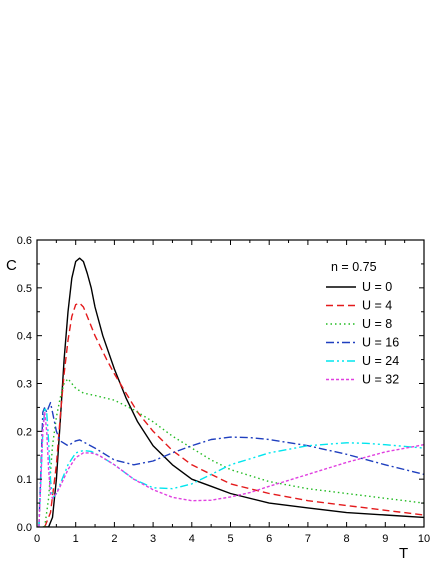  What do you see at coordinates (385, 539) in the screenshot?
I see `x-tick-label-9: 9` at bounding box center [385, 539].